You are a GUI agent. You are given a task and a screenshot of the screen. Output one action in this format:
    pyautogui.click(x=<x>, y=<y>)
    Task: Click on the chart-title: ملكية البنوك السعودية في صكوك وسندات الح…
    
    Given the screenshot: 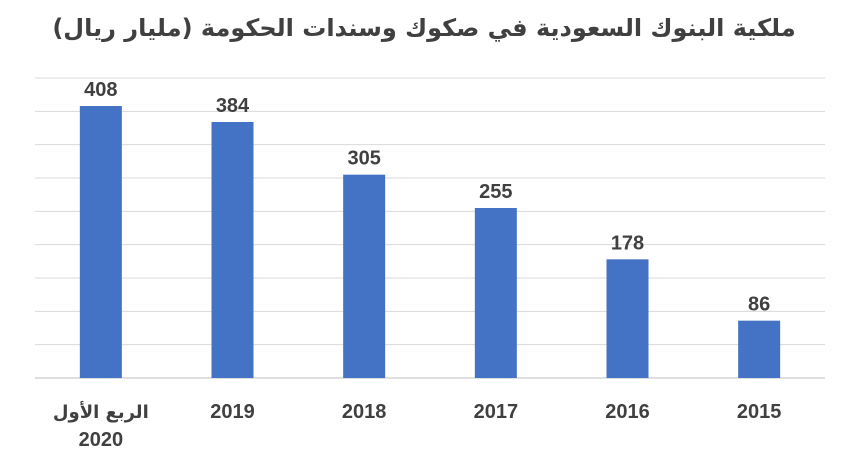 What is the action you would take?
    pyautogui.click(x=424, y=28)
    